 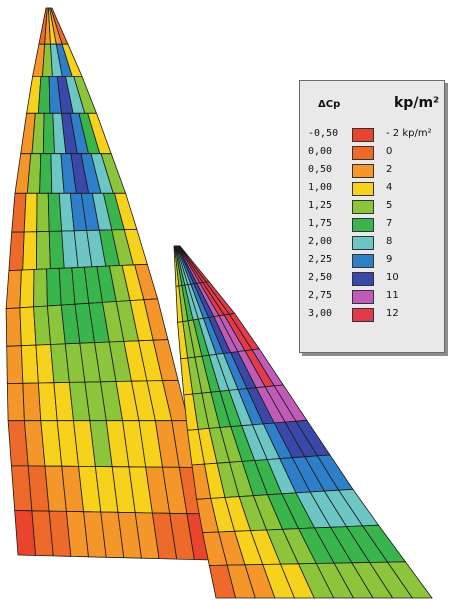 I want to click on legend-dcp-value: 2,75, so click(x=320, y=295).